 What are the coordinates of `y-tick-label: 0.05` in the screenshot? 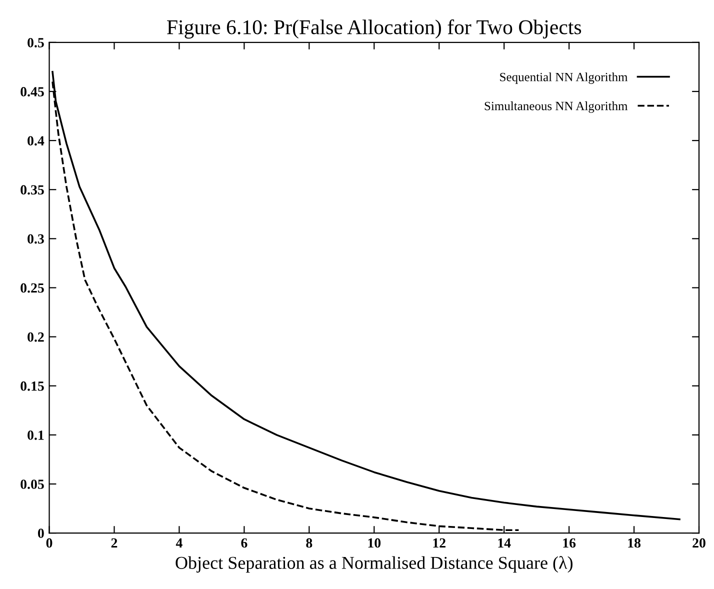 It's located at (32, 484).